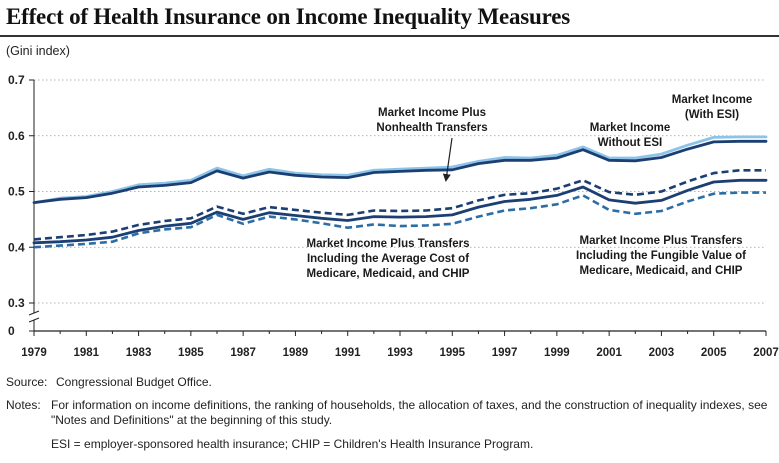 Image resolution: width=779 pixels, height=463 pixels. What do you see at coordinates (662, 353) in the screenshot?
I see `x-tick-label-2003: 2003` at bounding box center [662, 353].